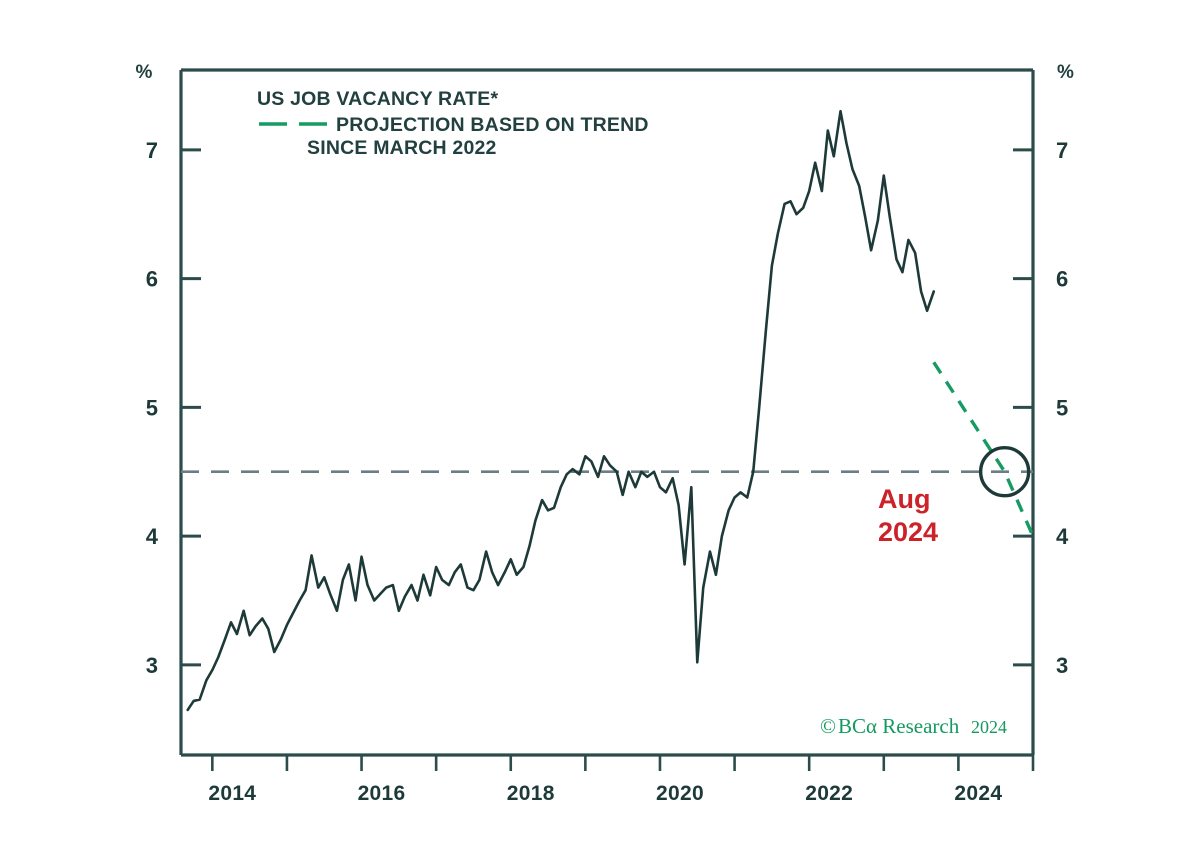 This screenshot has height=859, width=1200. I want to click on y-tick-label-right-7: 7, so click(1062, 150).